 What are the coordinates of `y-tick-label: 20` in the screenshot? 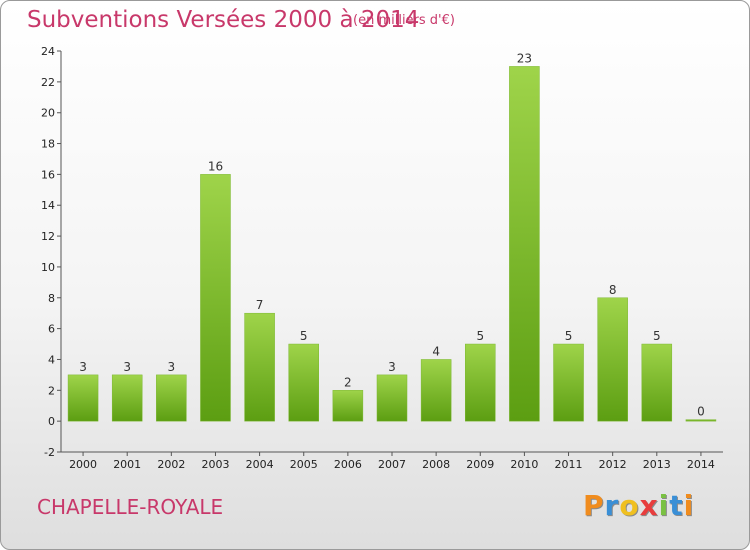 It's located at (48, 113).